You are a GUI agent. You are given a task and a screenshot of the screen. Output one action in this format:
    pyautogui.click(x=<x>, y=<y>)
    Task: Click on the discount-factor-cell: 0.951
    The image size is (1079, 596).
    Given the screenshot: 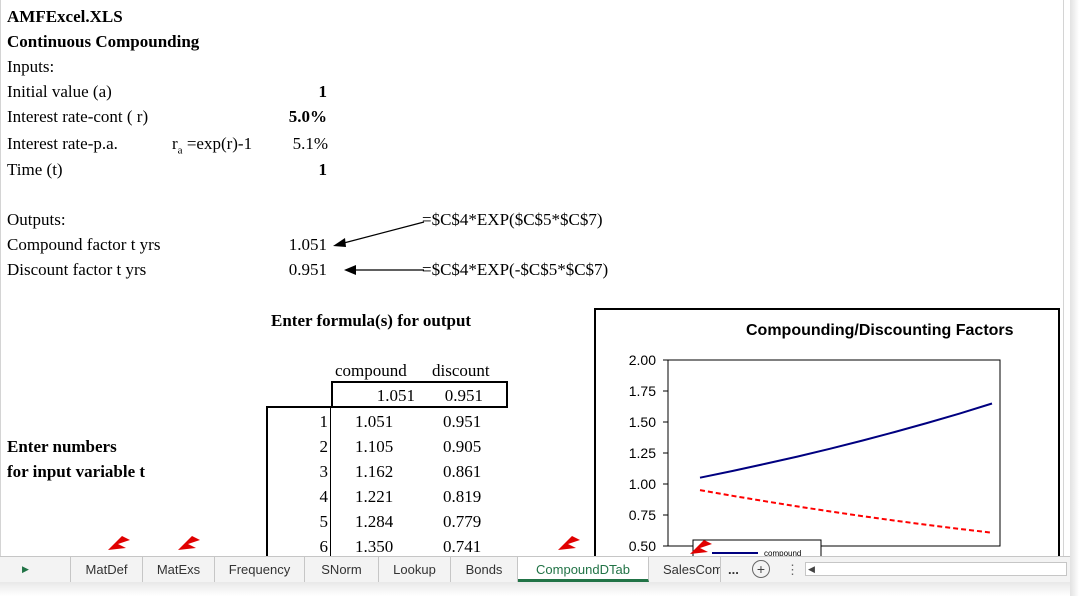 What is the action you would take?
    pyautogui.click(x=307, y=269)
    